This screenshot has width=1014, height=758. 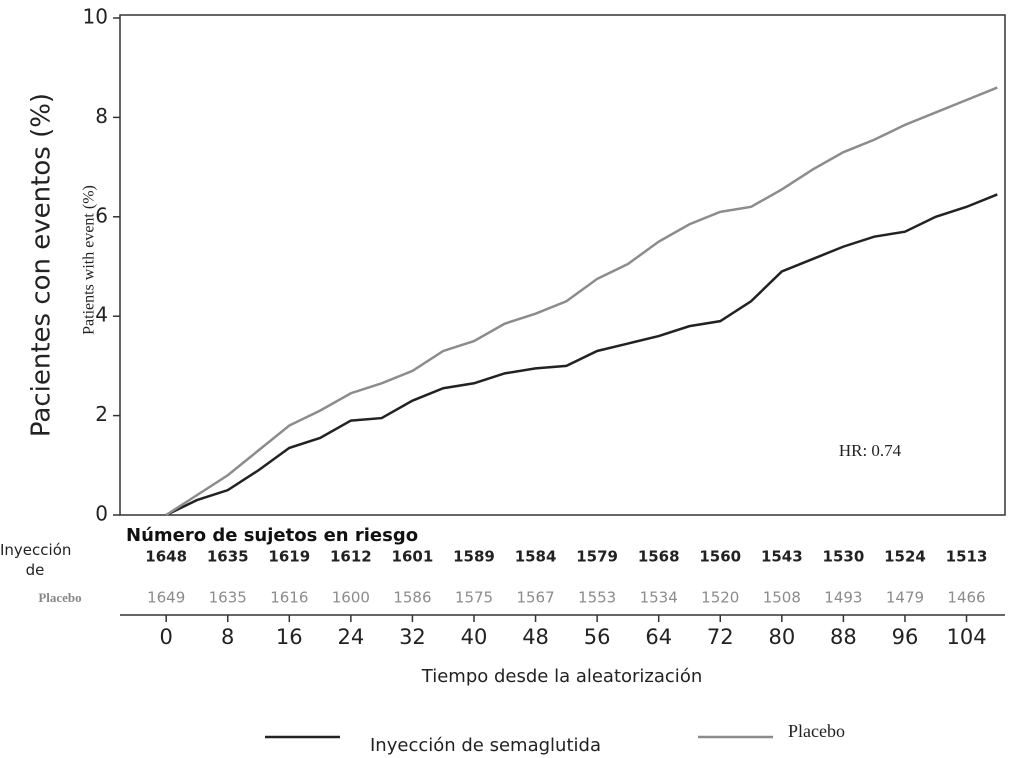 I want to click on x-tick-label: 48, so click(x=535, y=637).